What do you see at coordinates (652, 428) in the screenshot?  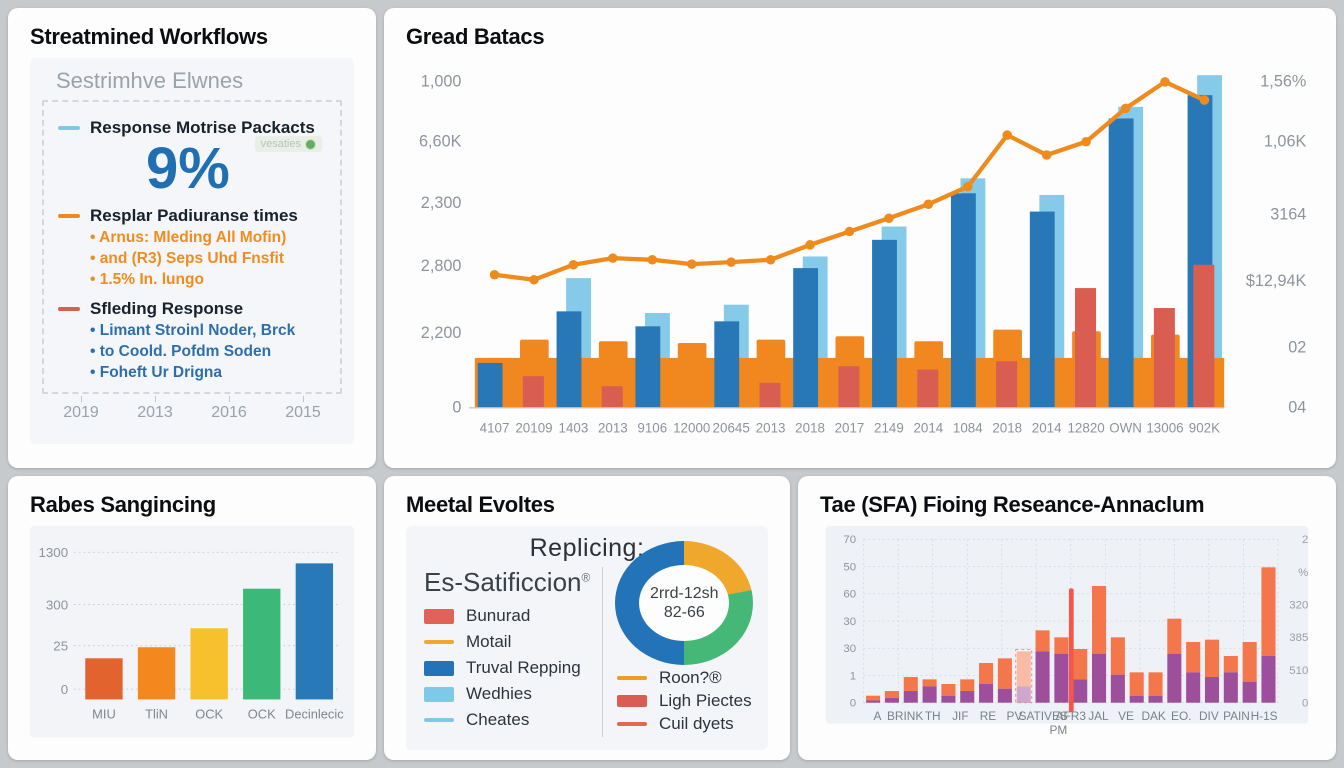 I see `x-tick-label: 9106` at bounding box center [652, 428].